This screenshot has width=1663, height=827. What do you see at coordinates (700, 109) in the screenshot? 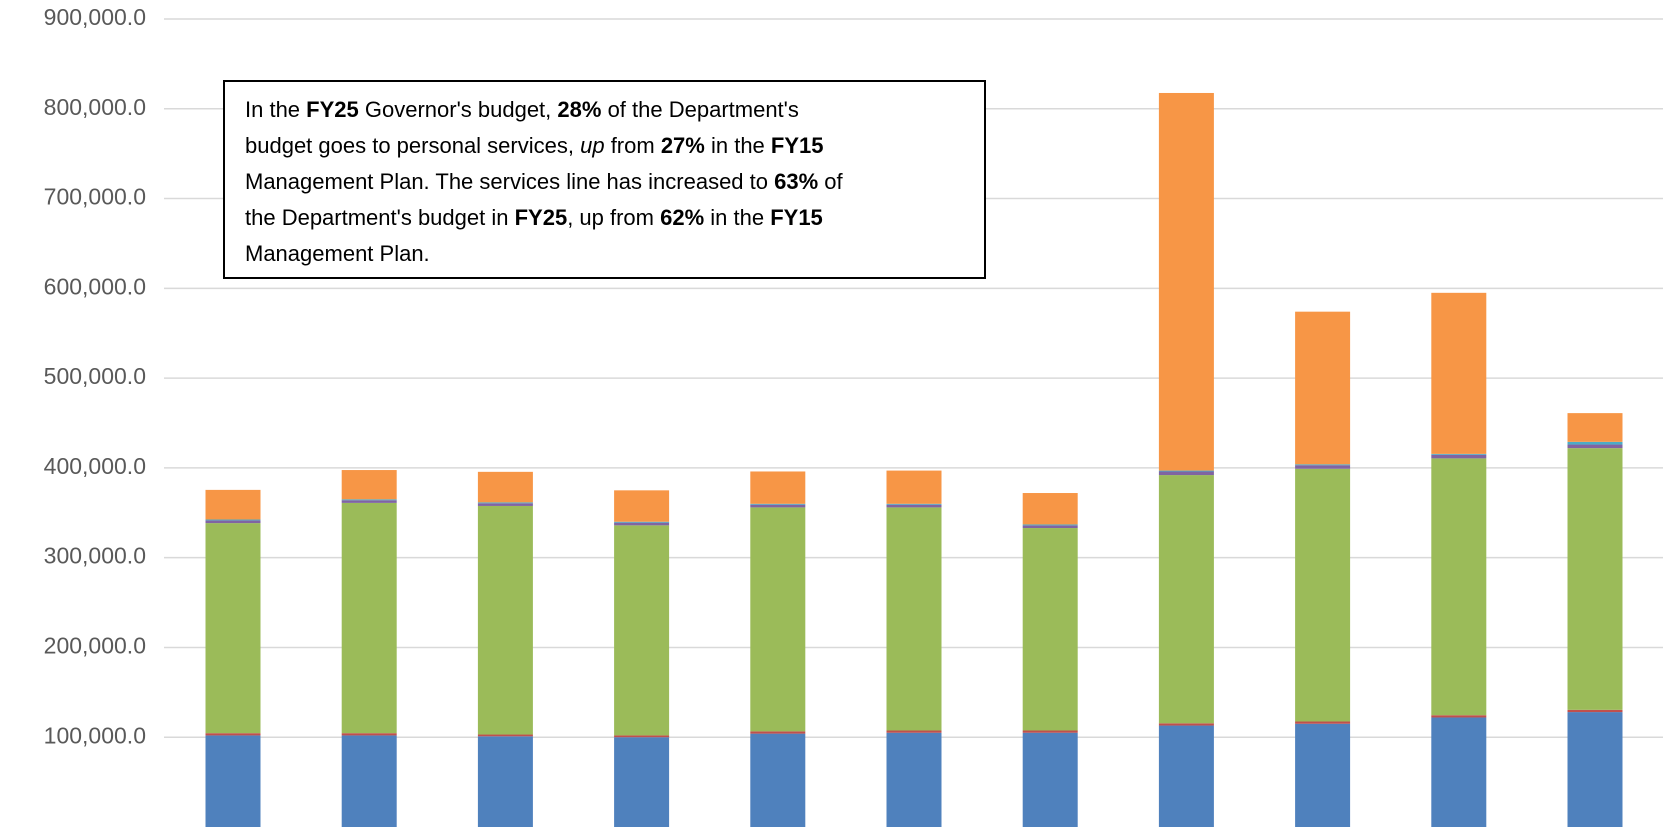
I see `annotation-text: of the Department's` at bounding box center [700, 109].